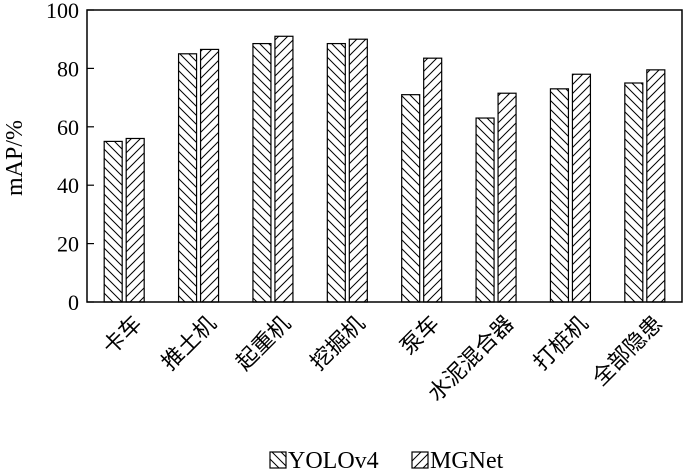  I want to click on legend-label-mgnet: MGNet, so click(467, 460).